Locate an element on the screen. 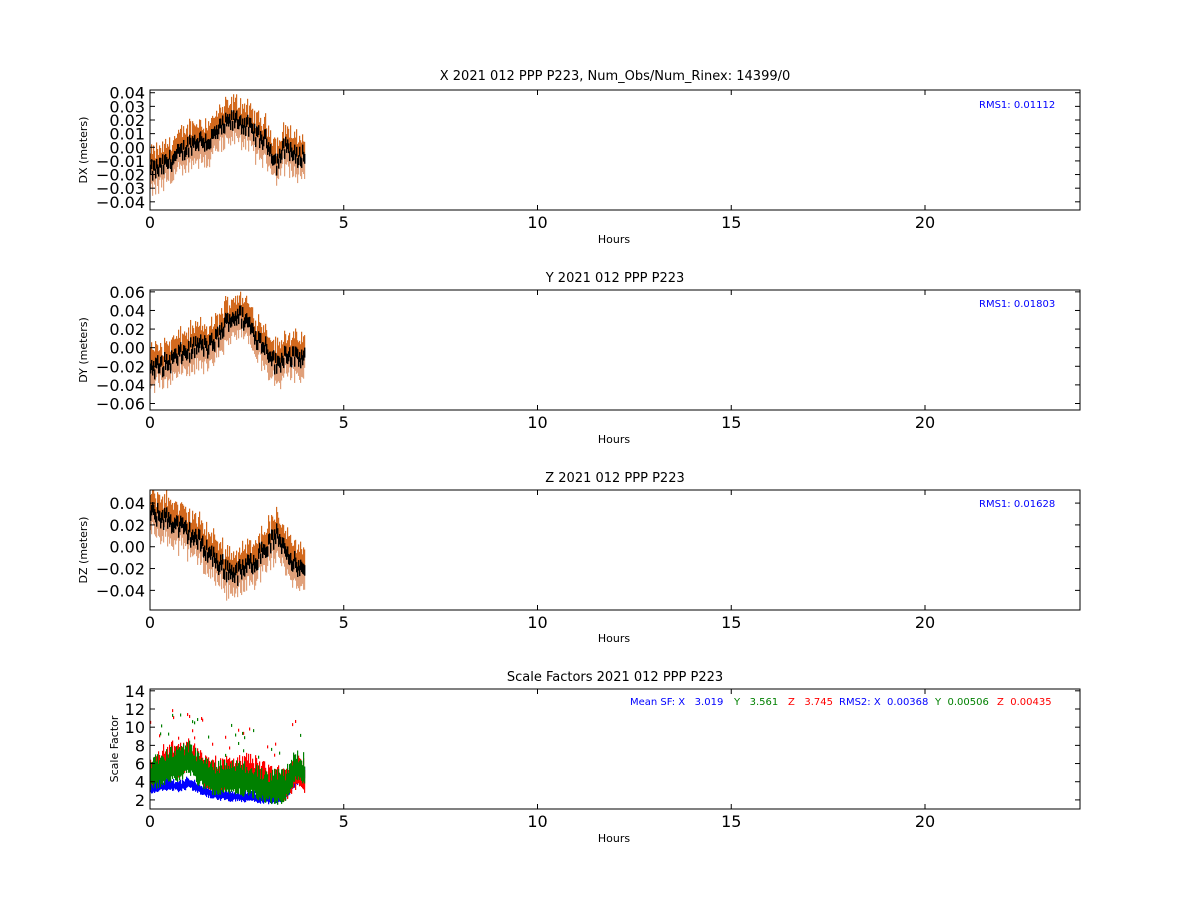 The image size is (1200, 900). panel-sf-frame is located at coordinates (615, 749).